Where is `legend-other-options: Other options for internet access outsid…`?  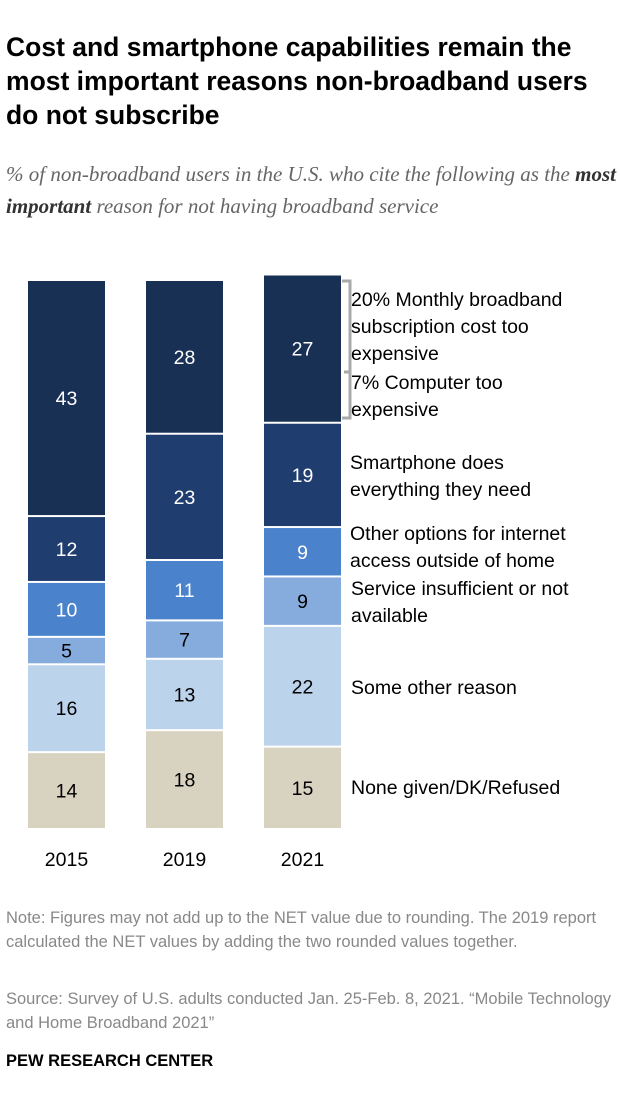 legend-other-options: Other options for internet access outsid… is located at coordinates (458, 547).